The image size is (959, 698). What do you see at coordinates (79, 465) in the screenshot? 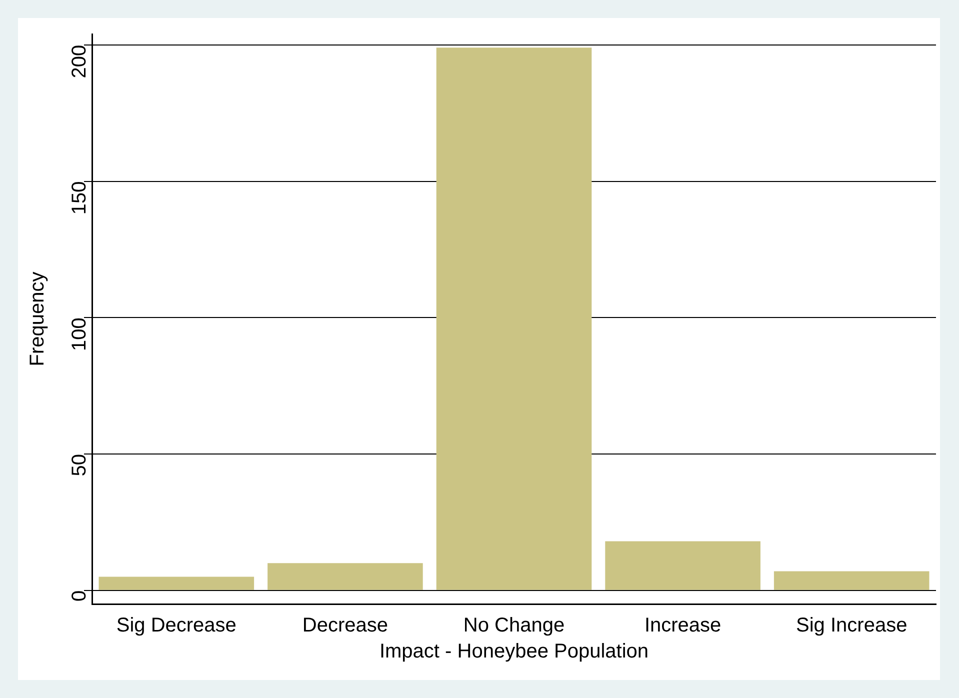
I see `y-tick-label: 50` at bounding box center [79, 465].